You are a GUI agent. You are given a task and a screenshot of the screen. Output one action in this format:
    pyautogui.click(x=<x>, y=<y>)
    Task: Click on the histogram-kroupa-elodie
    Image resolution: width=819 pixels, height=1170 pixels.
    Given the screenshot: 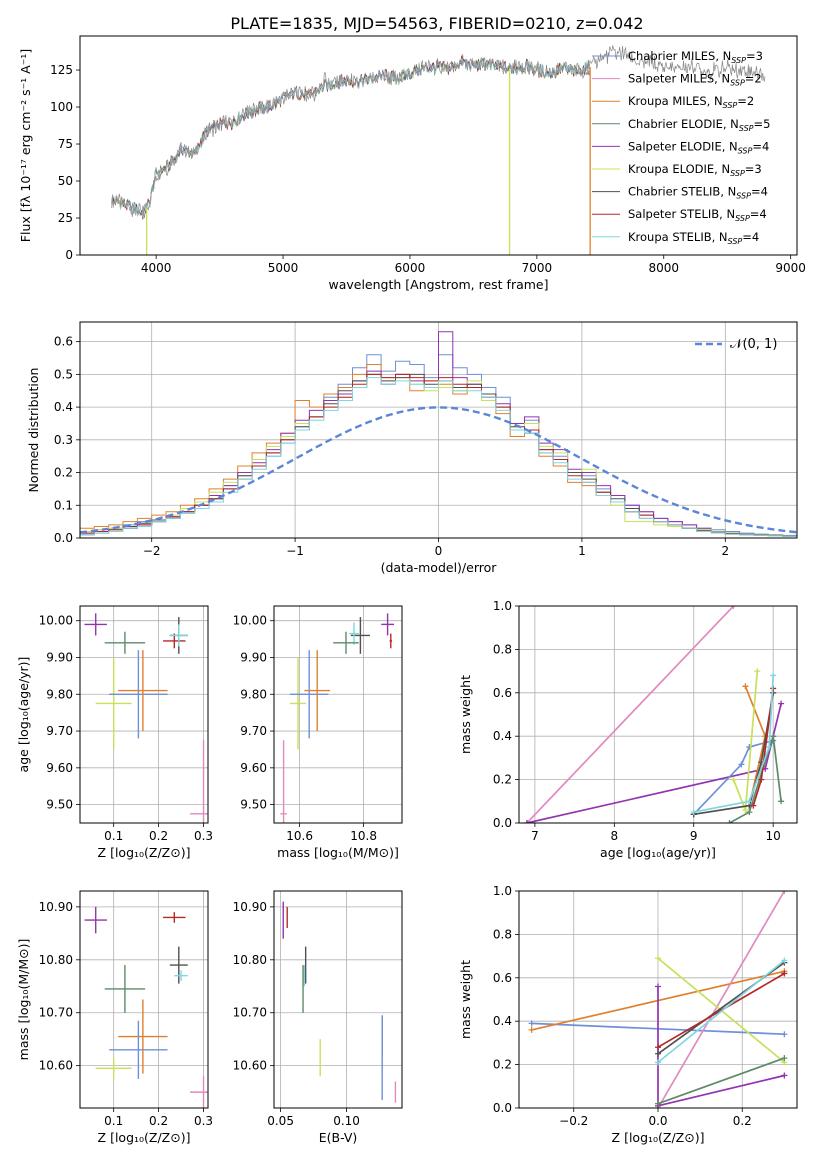 What is the action you would take?
    pyautogui.click(x=438, y=455)
    